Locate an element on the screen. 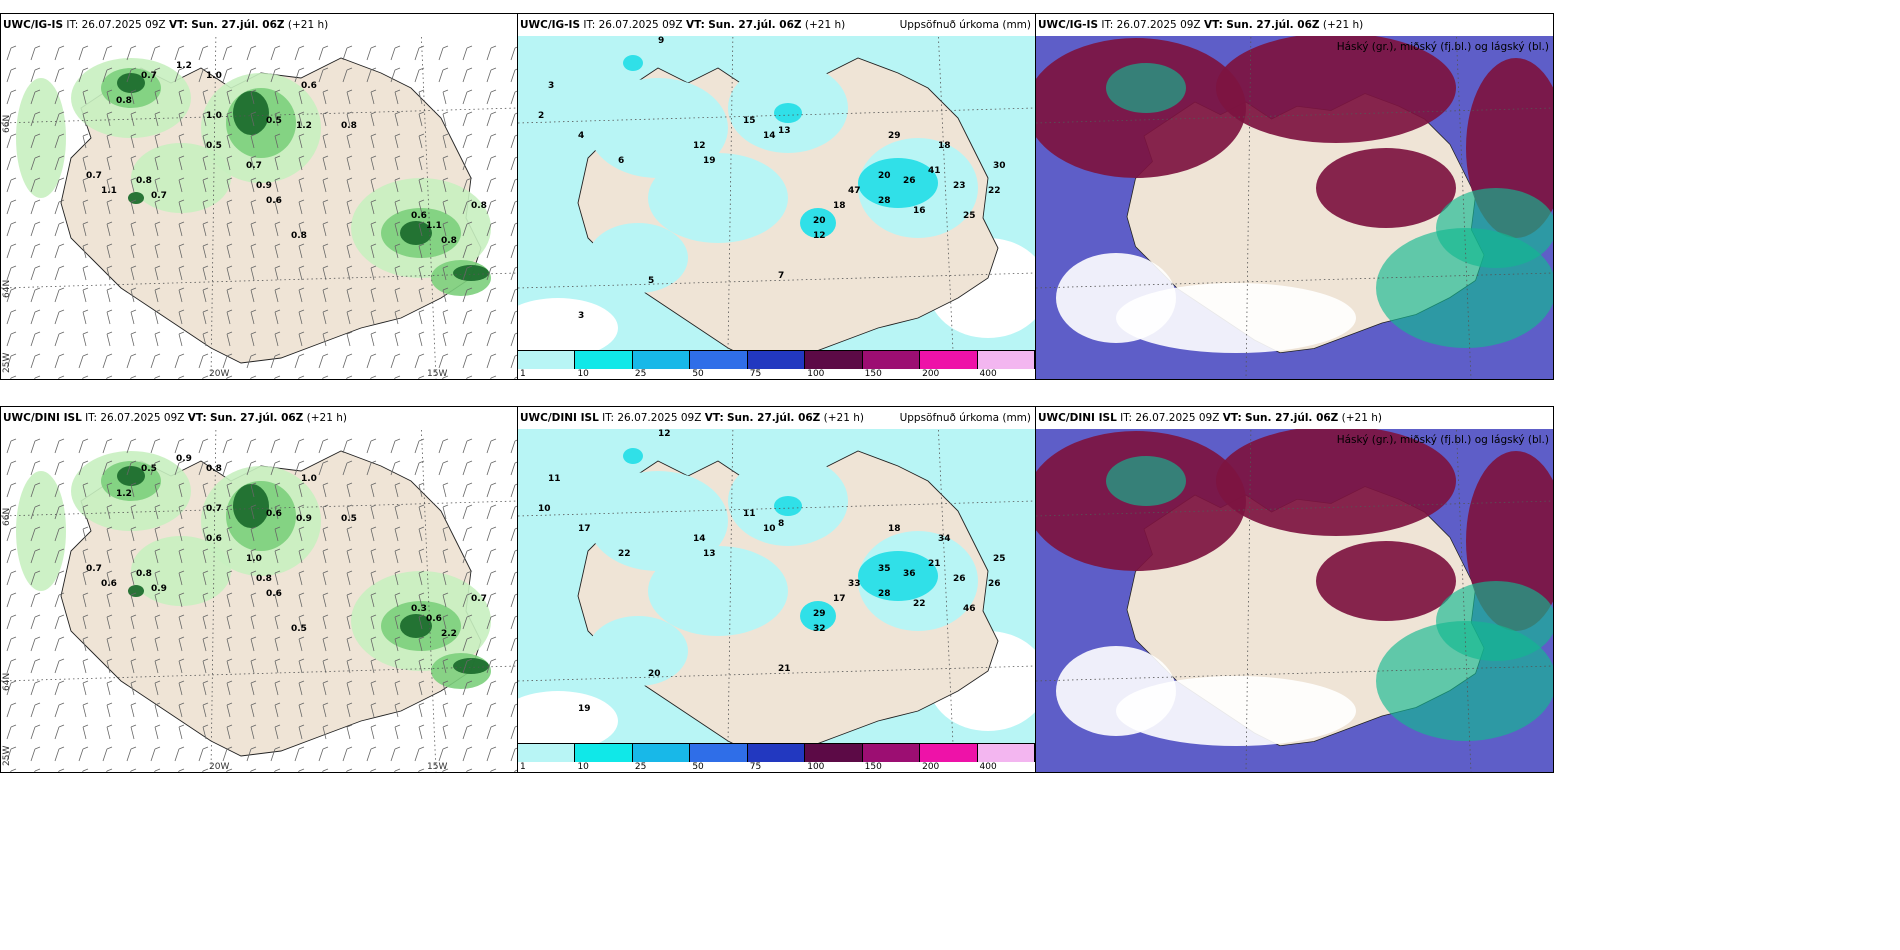 Image resolution: width=1900 pixels, height=950 pixels. cloud-low-area is located at coordinates (1146, 481).